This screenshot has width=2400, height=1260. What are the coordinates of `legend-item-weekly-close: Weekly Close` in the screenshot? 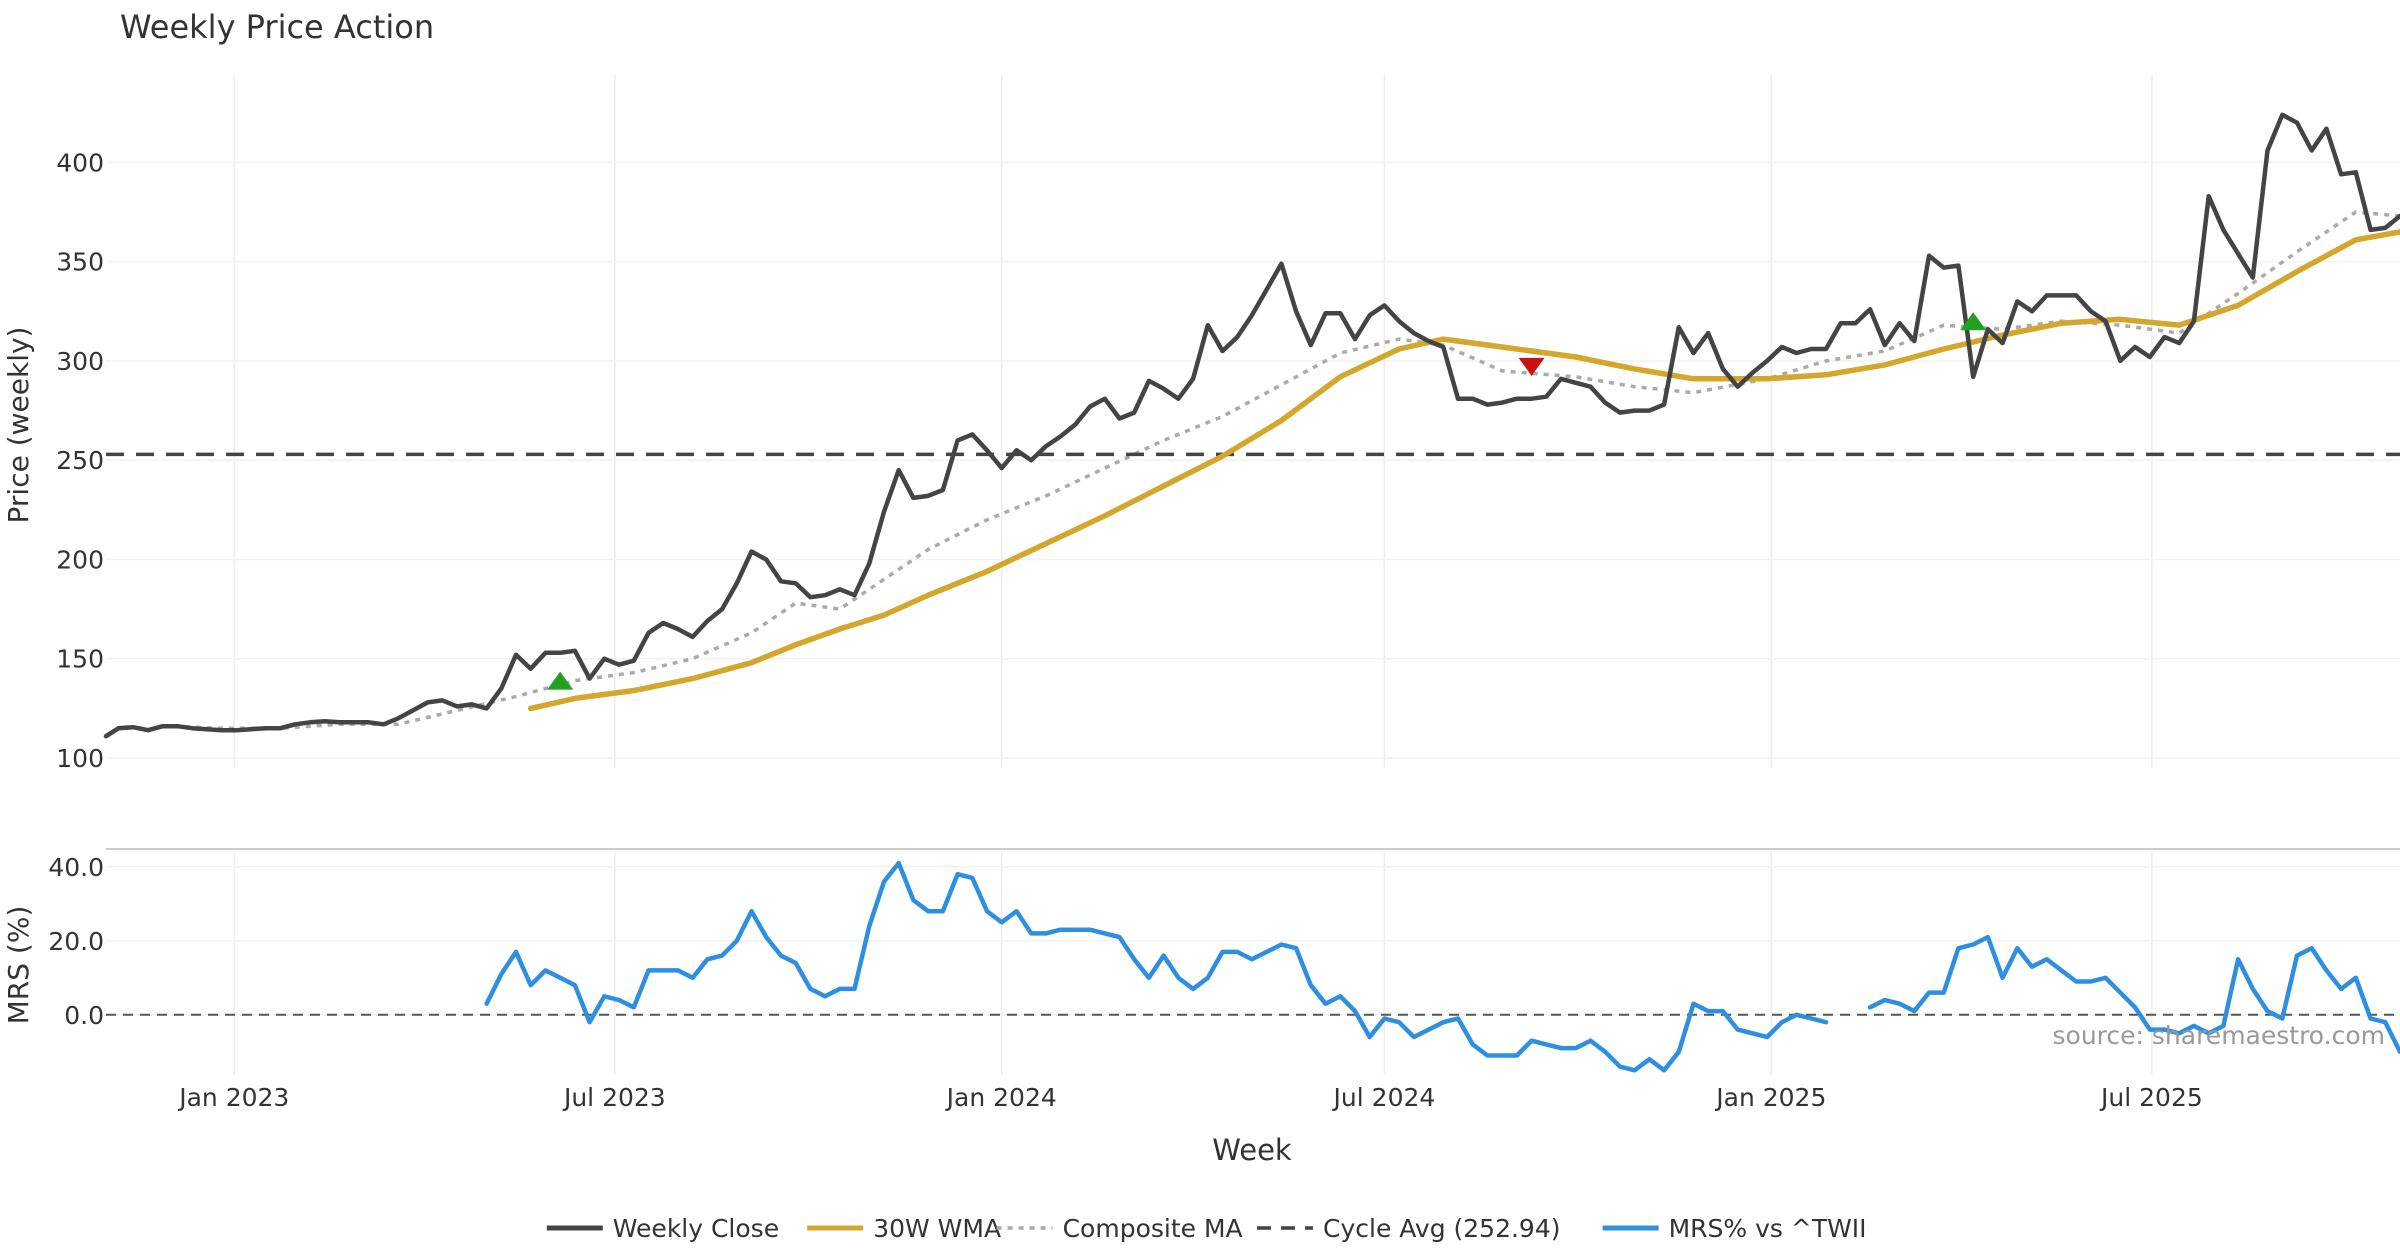 It's located at (662, 1228).